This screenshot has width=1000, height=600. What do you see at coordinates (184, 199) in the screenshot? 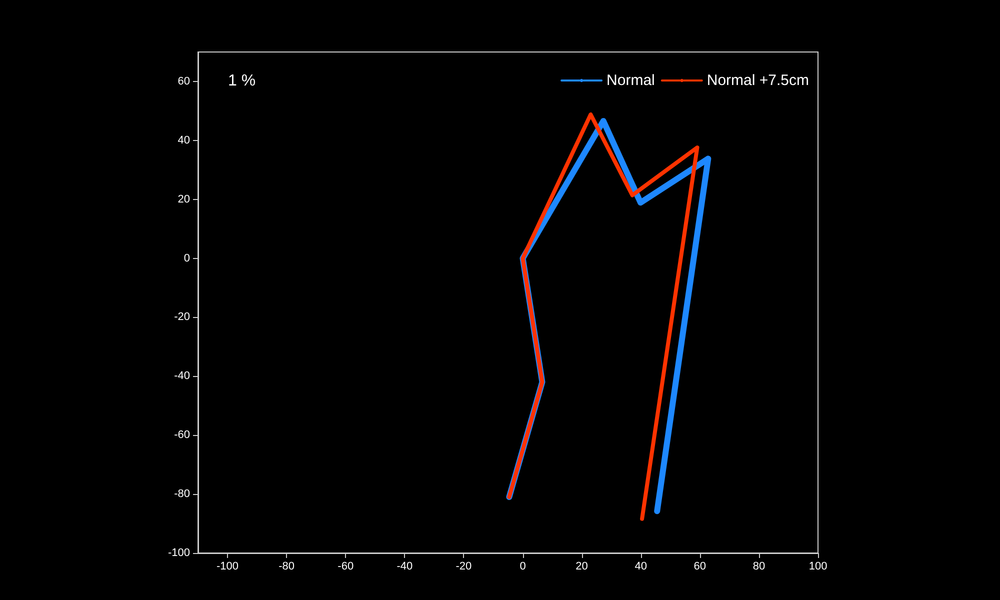
I see `y-tick-label: 20` at bounding box center [184, 199].